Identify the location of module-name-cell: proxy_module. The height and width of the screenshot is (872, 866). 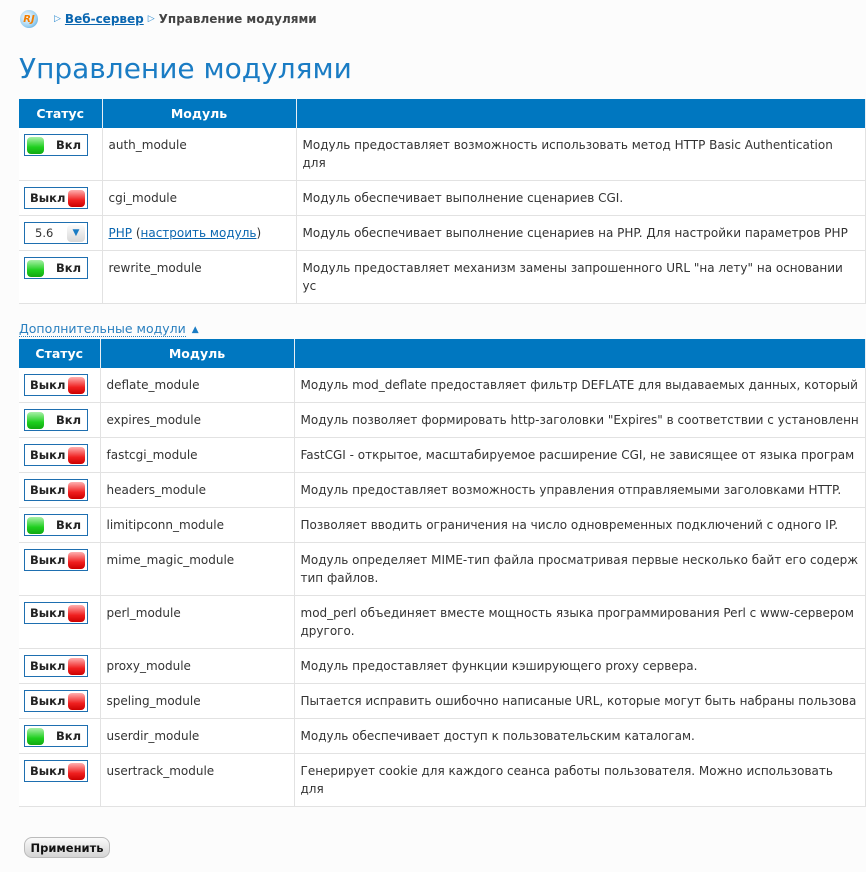
(197, 666).